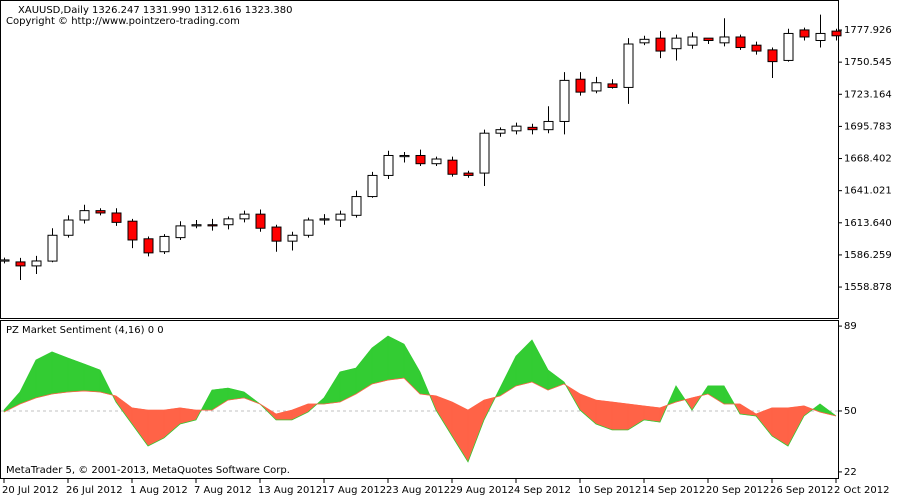  What do you see at coordinates (801, 490) in the screenshot?
I see `x-tick-label: 26 Sep 2012` at bounding box center [801, 490].